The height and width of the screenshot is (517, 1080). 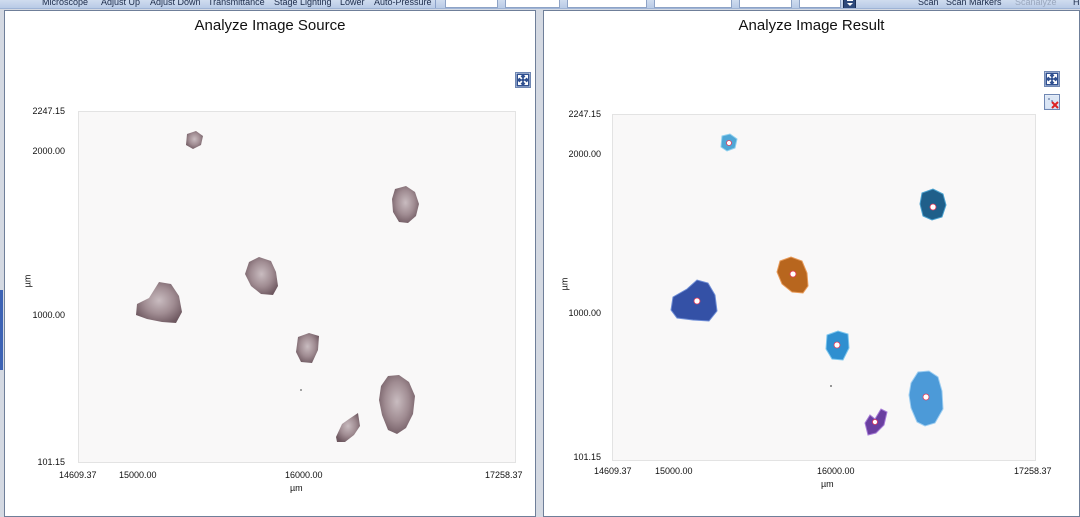 What do you see at coordinates (876, 422) in the screenshot?
I see `particle-purple` at bounding box center [876, 422].